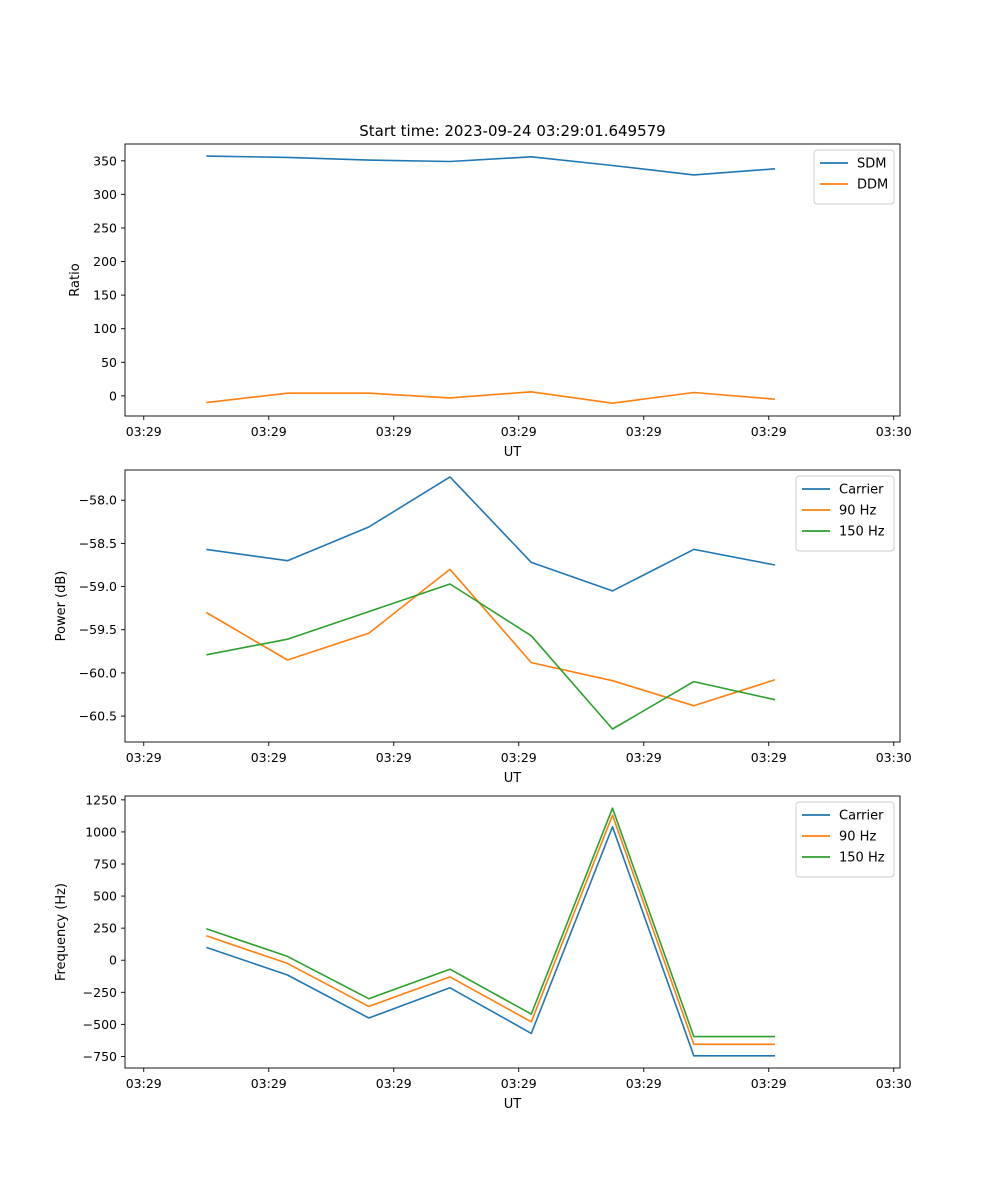 The width and height of the screenshot is (1000, 1200). Describe the element at coordinates (512, 131) in the screenshot. I see `chart-title: Start time: 2023-09-24 03:29:01.649579` at that location.